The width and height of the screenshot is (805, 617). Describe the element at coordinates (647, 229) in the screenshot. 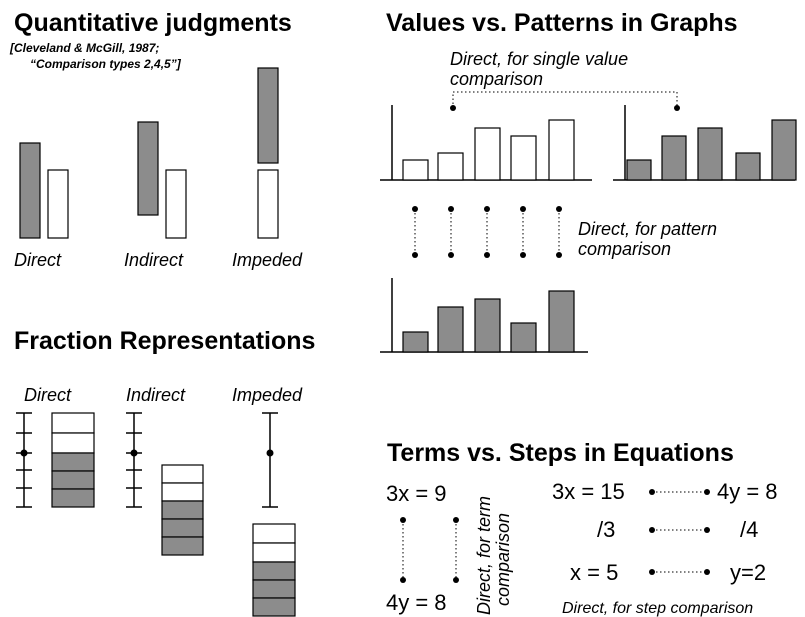

I see `note: Direct, for pattern` at that location.